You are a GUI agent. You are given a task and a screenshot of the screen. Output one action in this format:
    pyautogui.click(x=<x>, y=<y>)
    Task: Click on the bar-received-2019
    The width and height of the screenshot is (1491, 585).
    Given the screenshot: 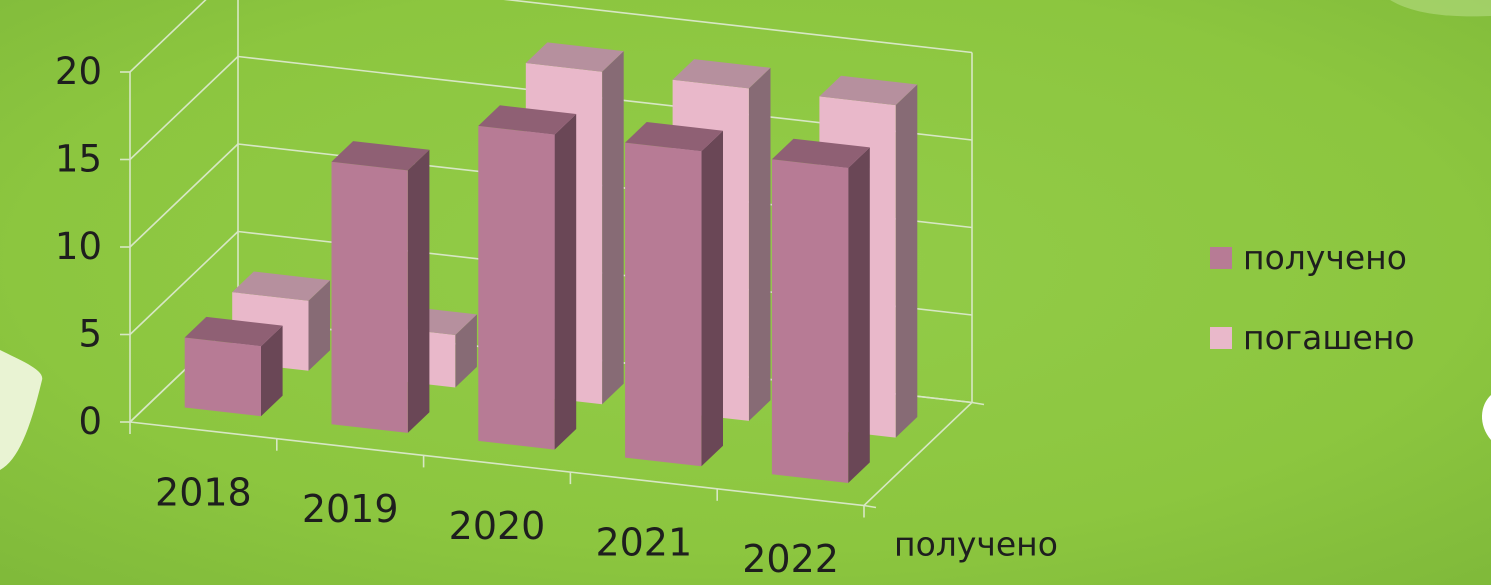 What is the action you would take?
    pyautogui.click(x=380, y=287)
    